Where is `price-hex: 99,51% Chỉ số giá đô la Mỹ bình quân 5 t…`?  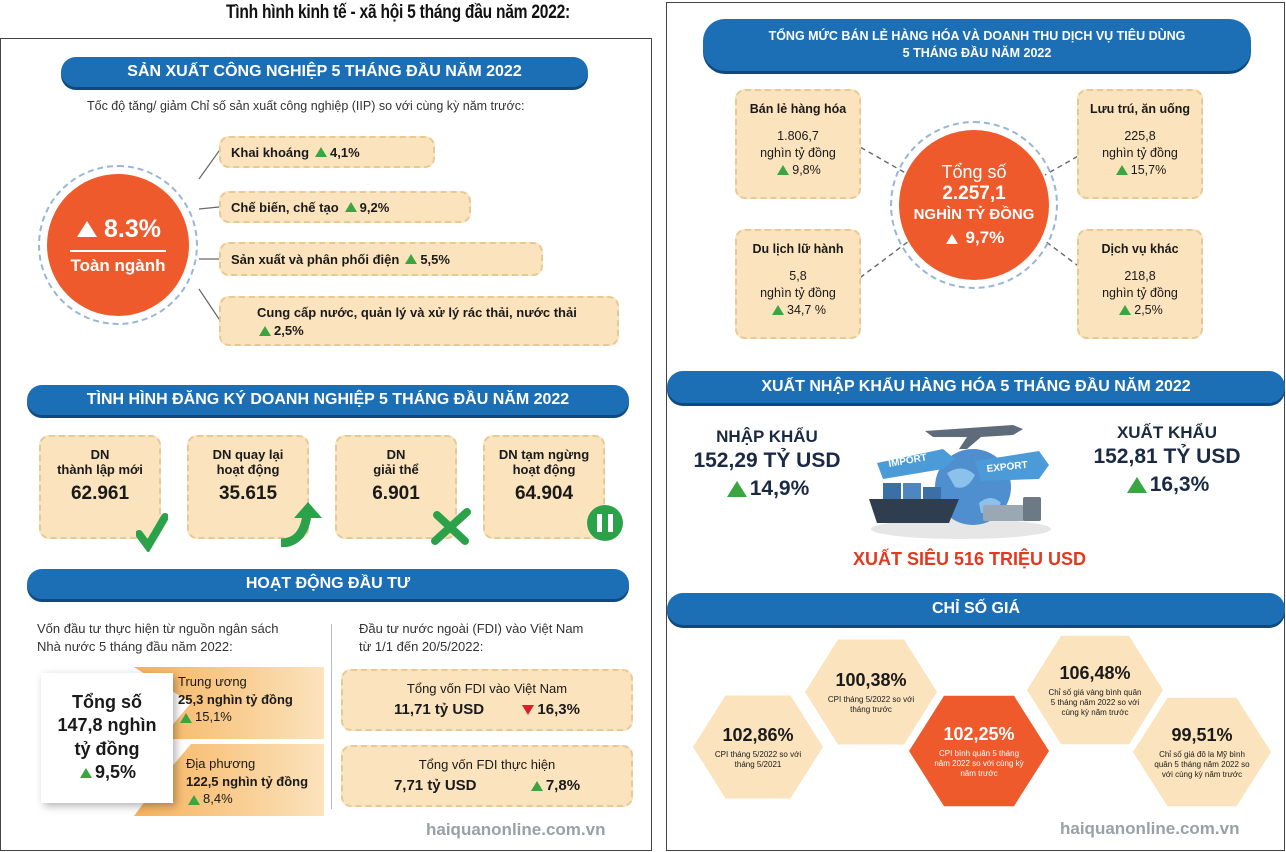 price-hex: 99,51% Chỉ số giá đô la Mỹ bình quân 5 t… is located at coordinates (1202, 752).